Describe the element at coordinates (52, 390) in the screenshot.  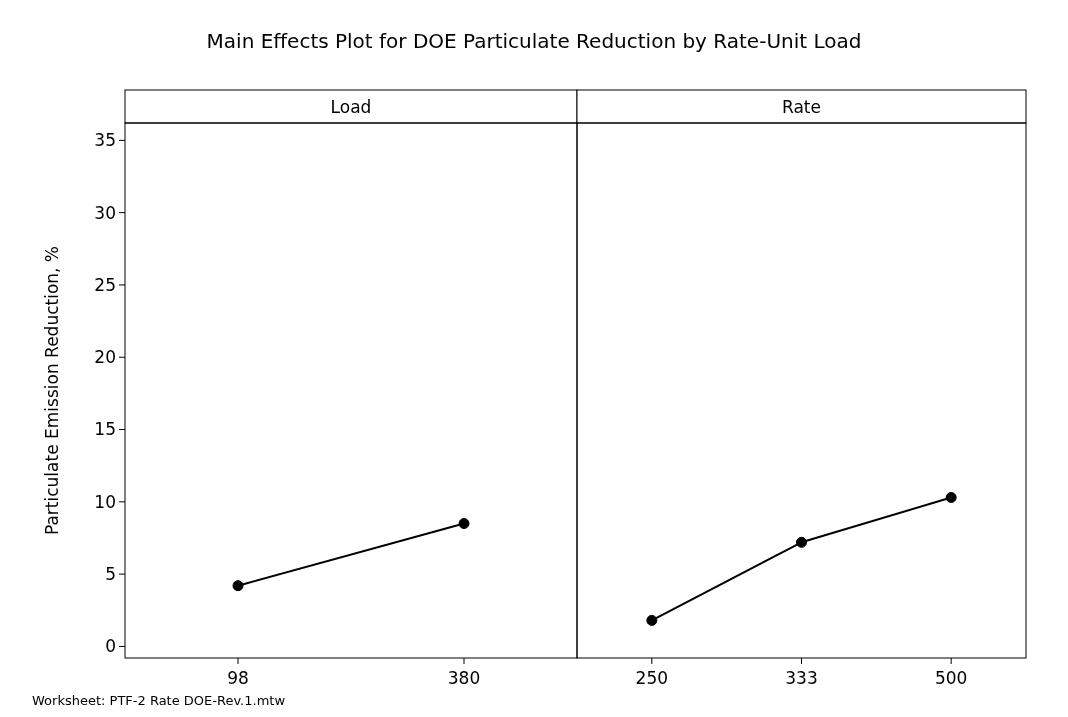
I see `y-axis-title: Particulate Emission Reduction, %` at that location.